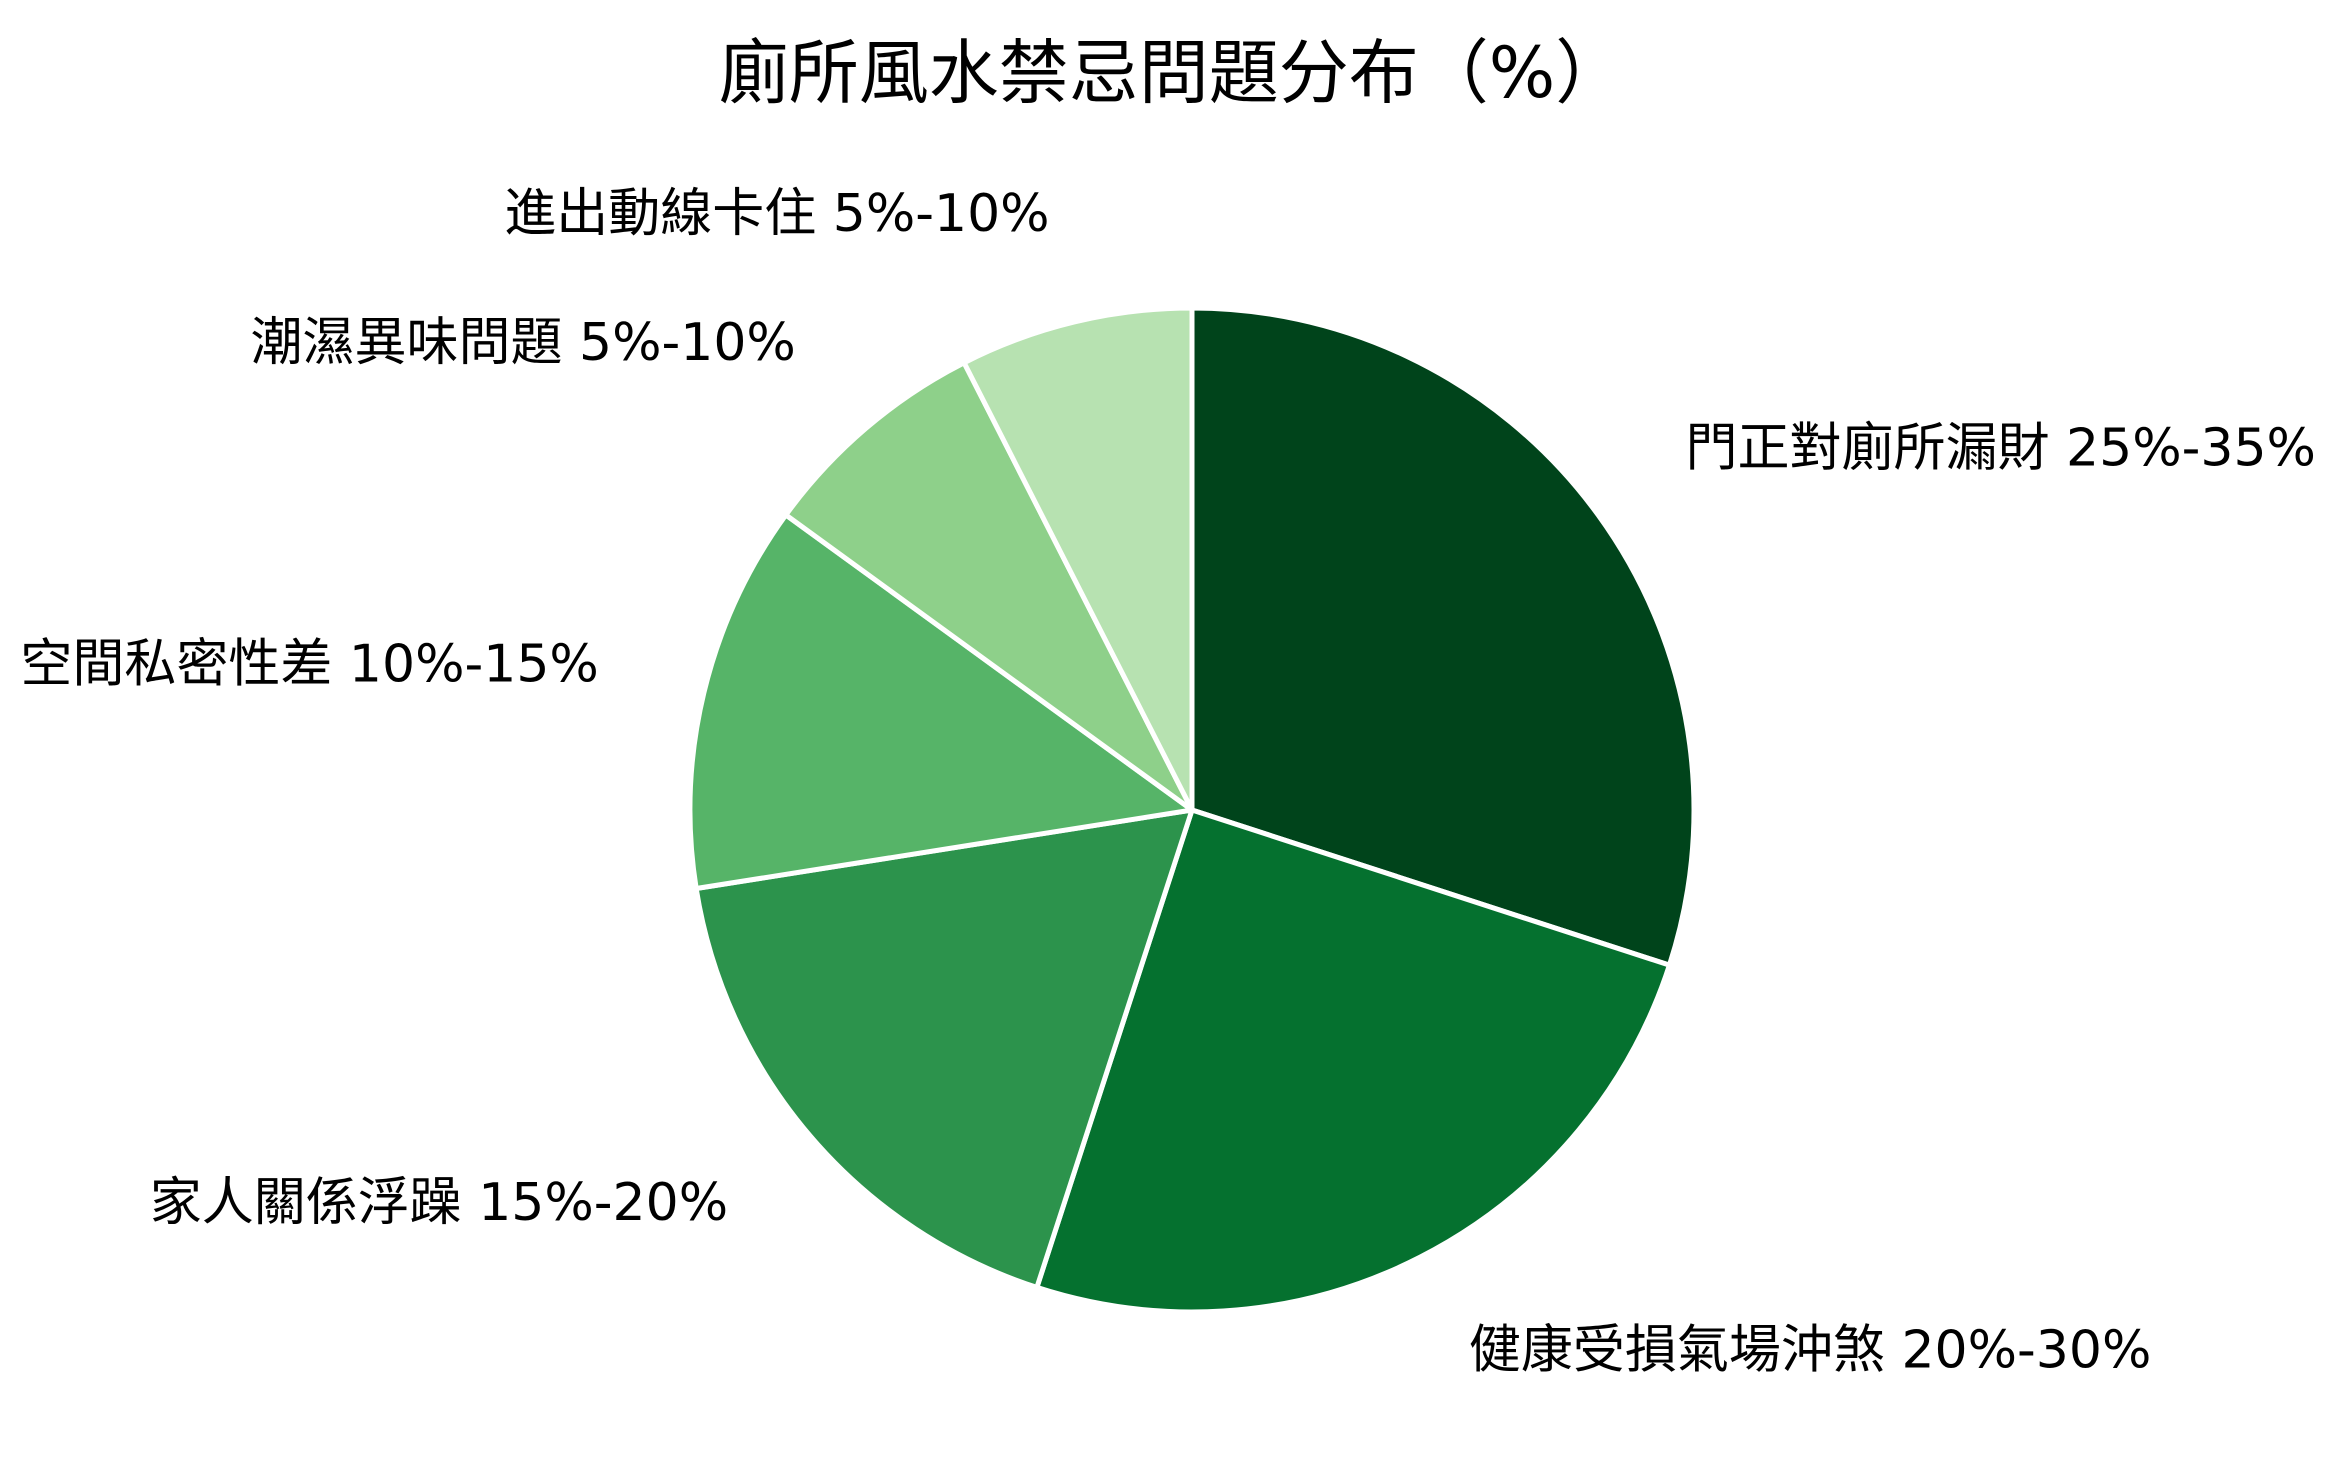  Describe the element at coordinates (439, 1203) in the screenshot. I see `pie-slice-label-3: 家人關係浮躁 15%-20%` at that location.